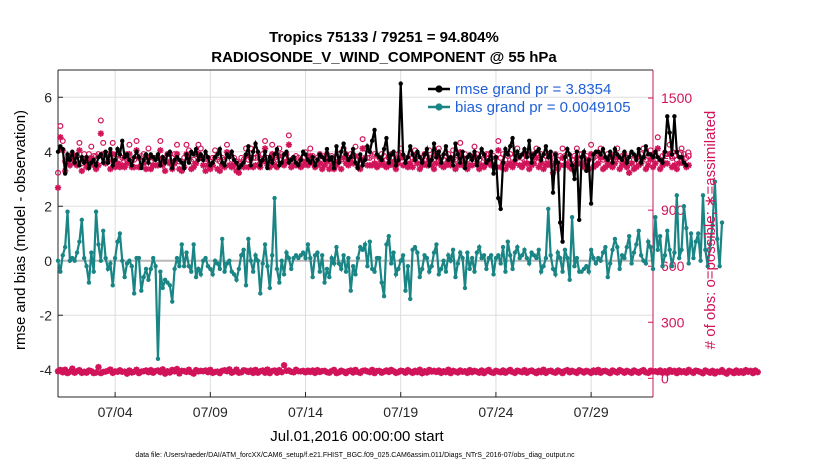  What do you see at coordinates (226, 144) in the screenshot?
I see `obs-possible-marker` at bounding box center [226, 144].